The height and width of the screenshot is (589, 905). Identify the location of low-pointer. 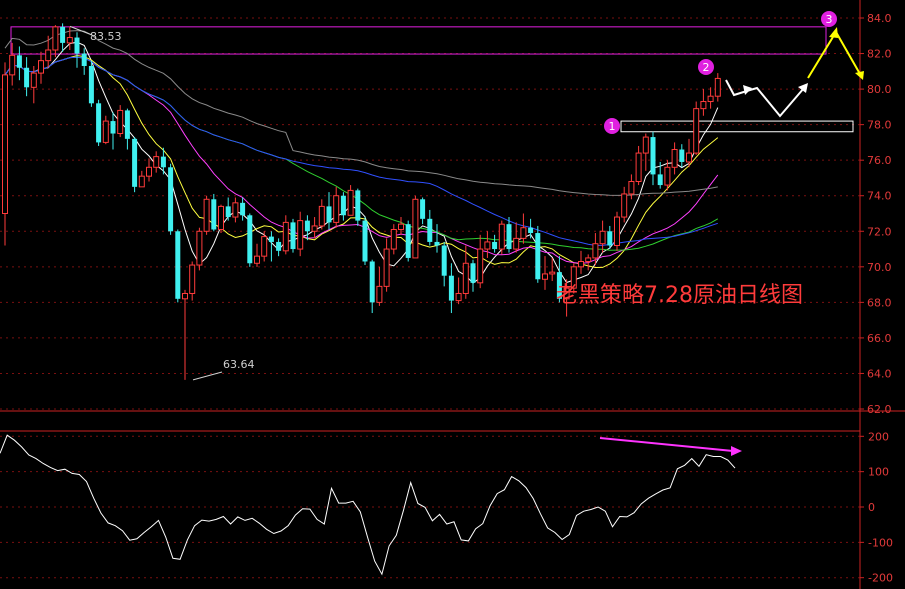
(207, 376).